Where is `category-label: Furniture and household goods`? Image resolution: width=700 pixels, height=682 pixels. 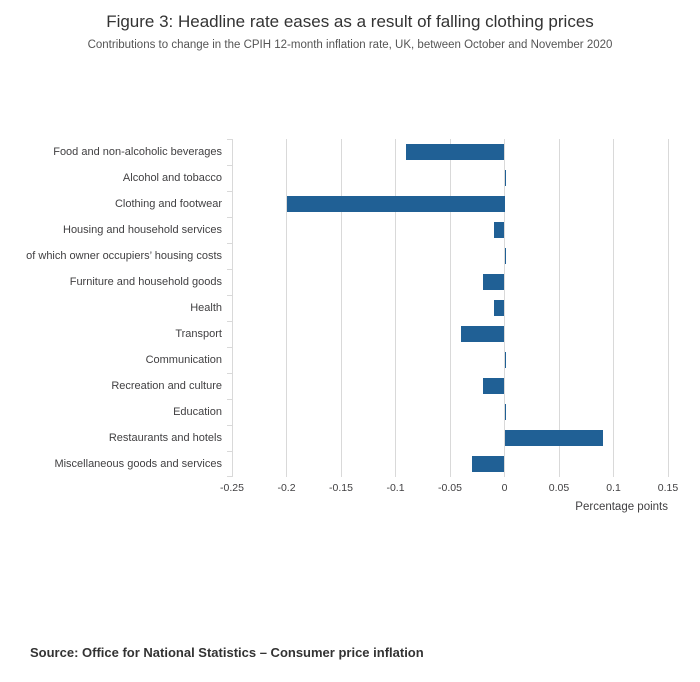
category-label: Furniture and household goods is located at coordinates (145, 282).